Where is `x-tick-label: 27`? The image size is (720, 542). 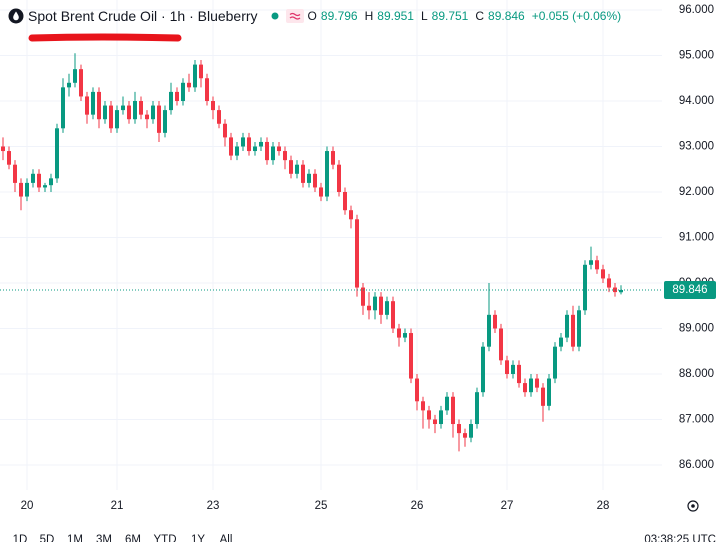
x-tick-label: 27 is located at coordinates (507, 506).